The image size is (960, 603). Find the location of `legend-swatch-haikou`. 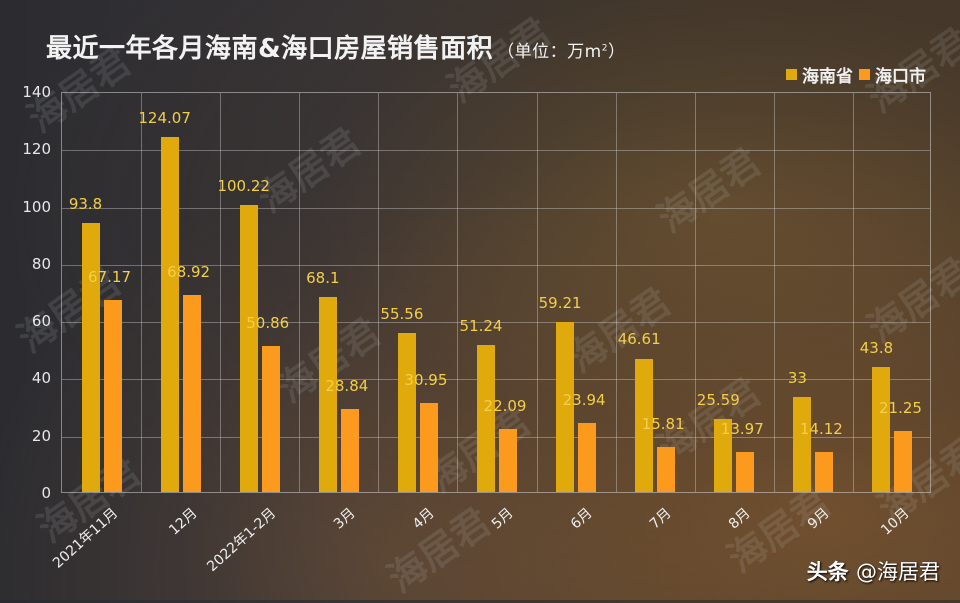

legend-swatch-haikou is located at coordinates (864, 74).